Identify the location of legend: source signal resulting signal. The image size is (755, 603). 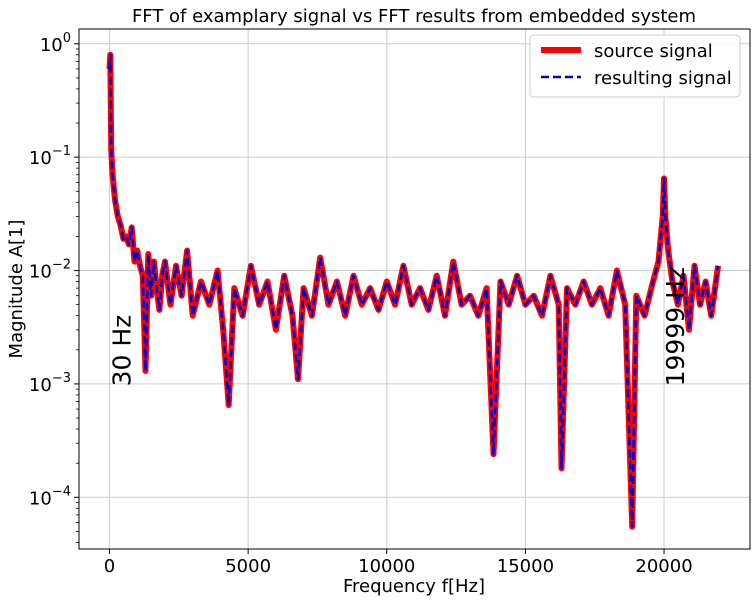
(635, 66).